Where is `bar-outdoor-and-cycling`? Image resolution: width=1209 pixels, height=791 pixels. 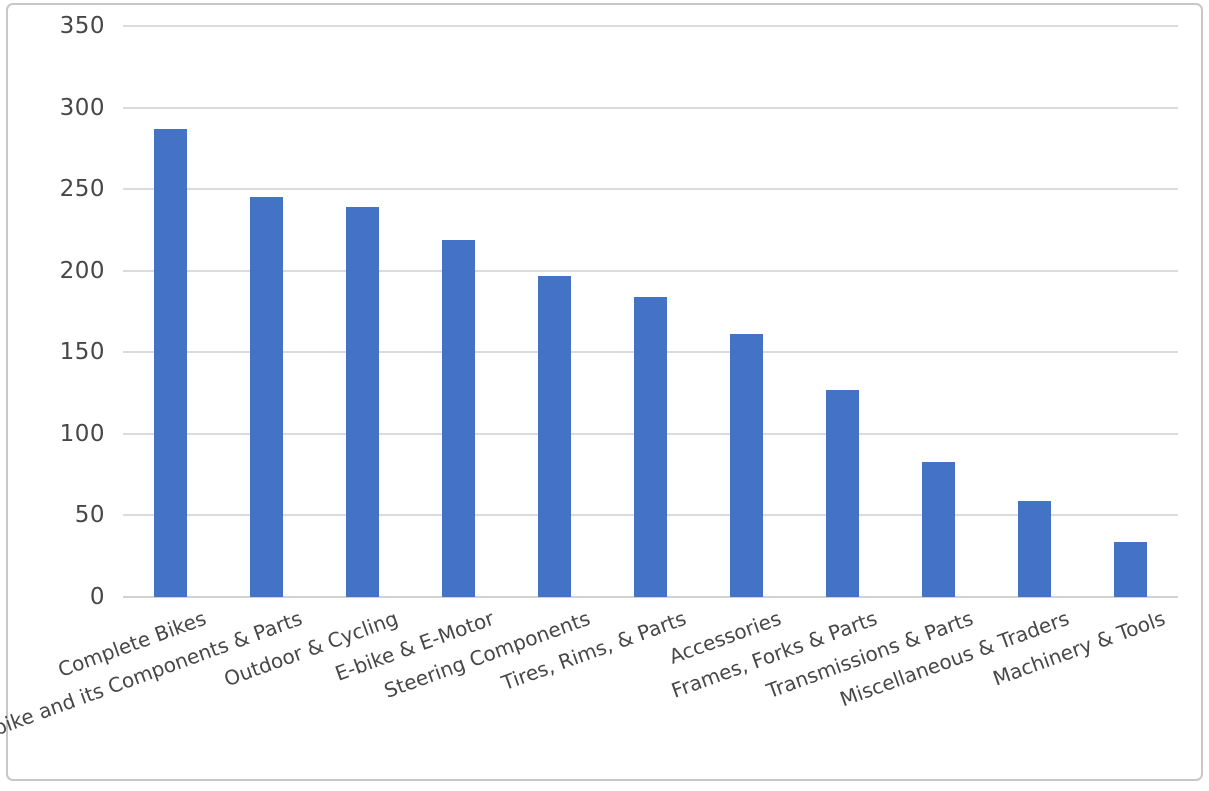
bar-outdoor-and-cycling is located at coordinates (362, 402).